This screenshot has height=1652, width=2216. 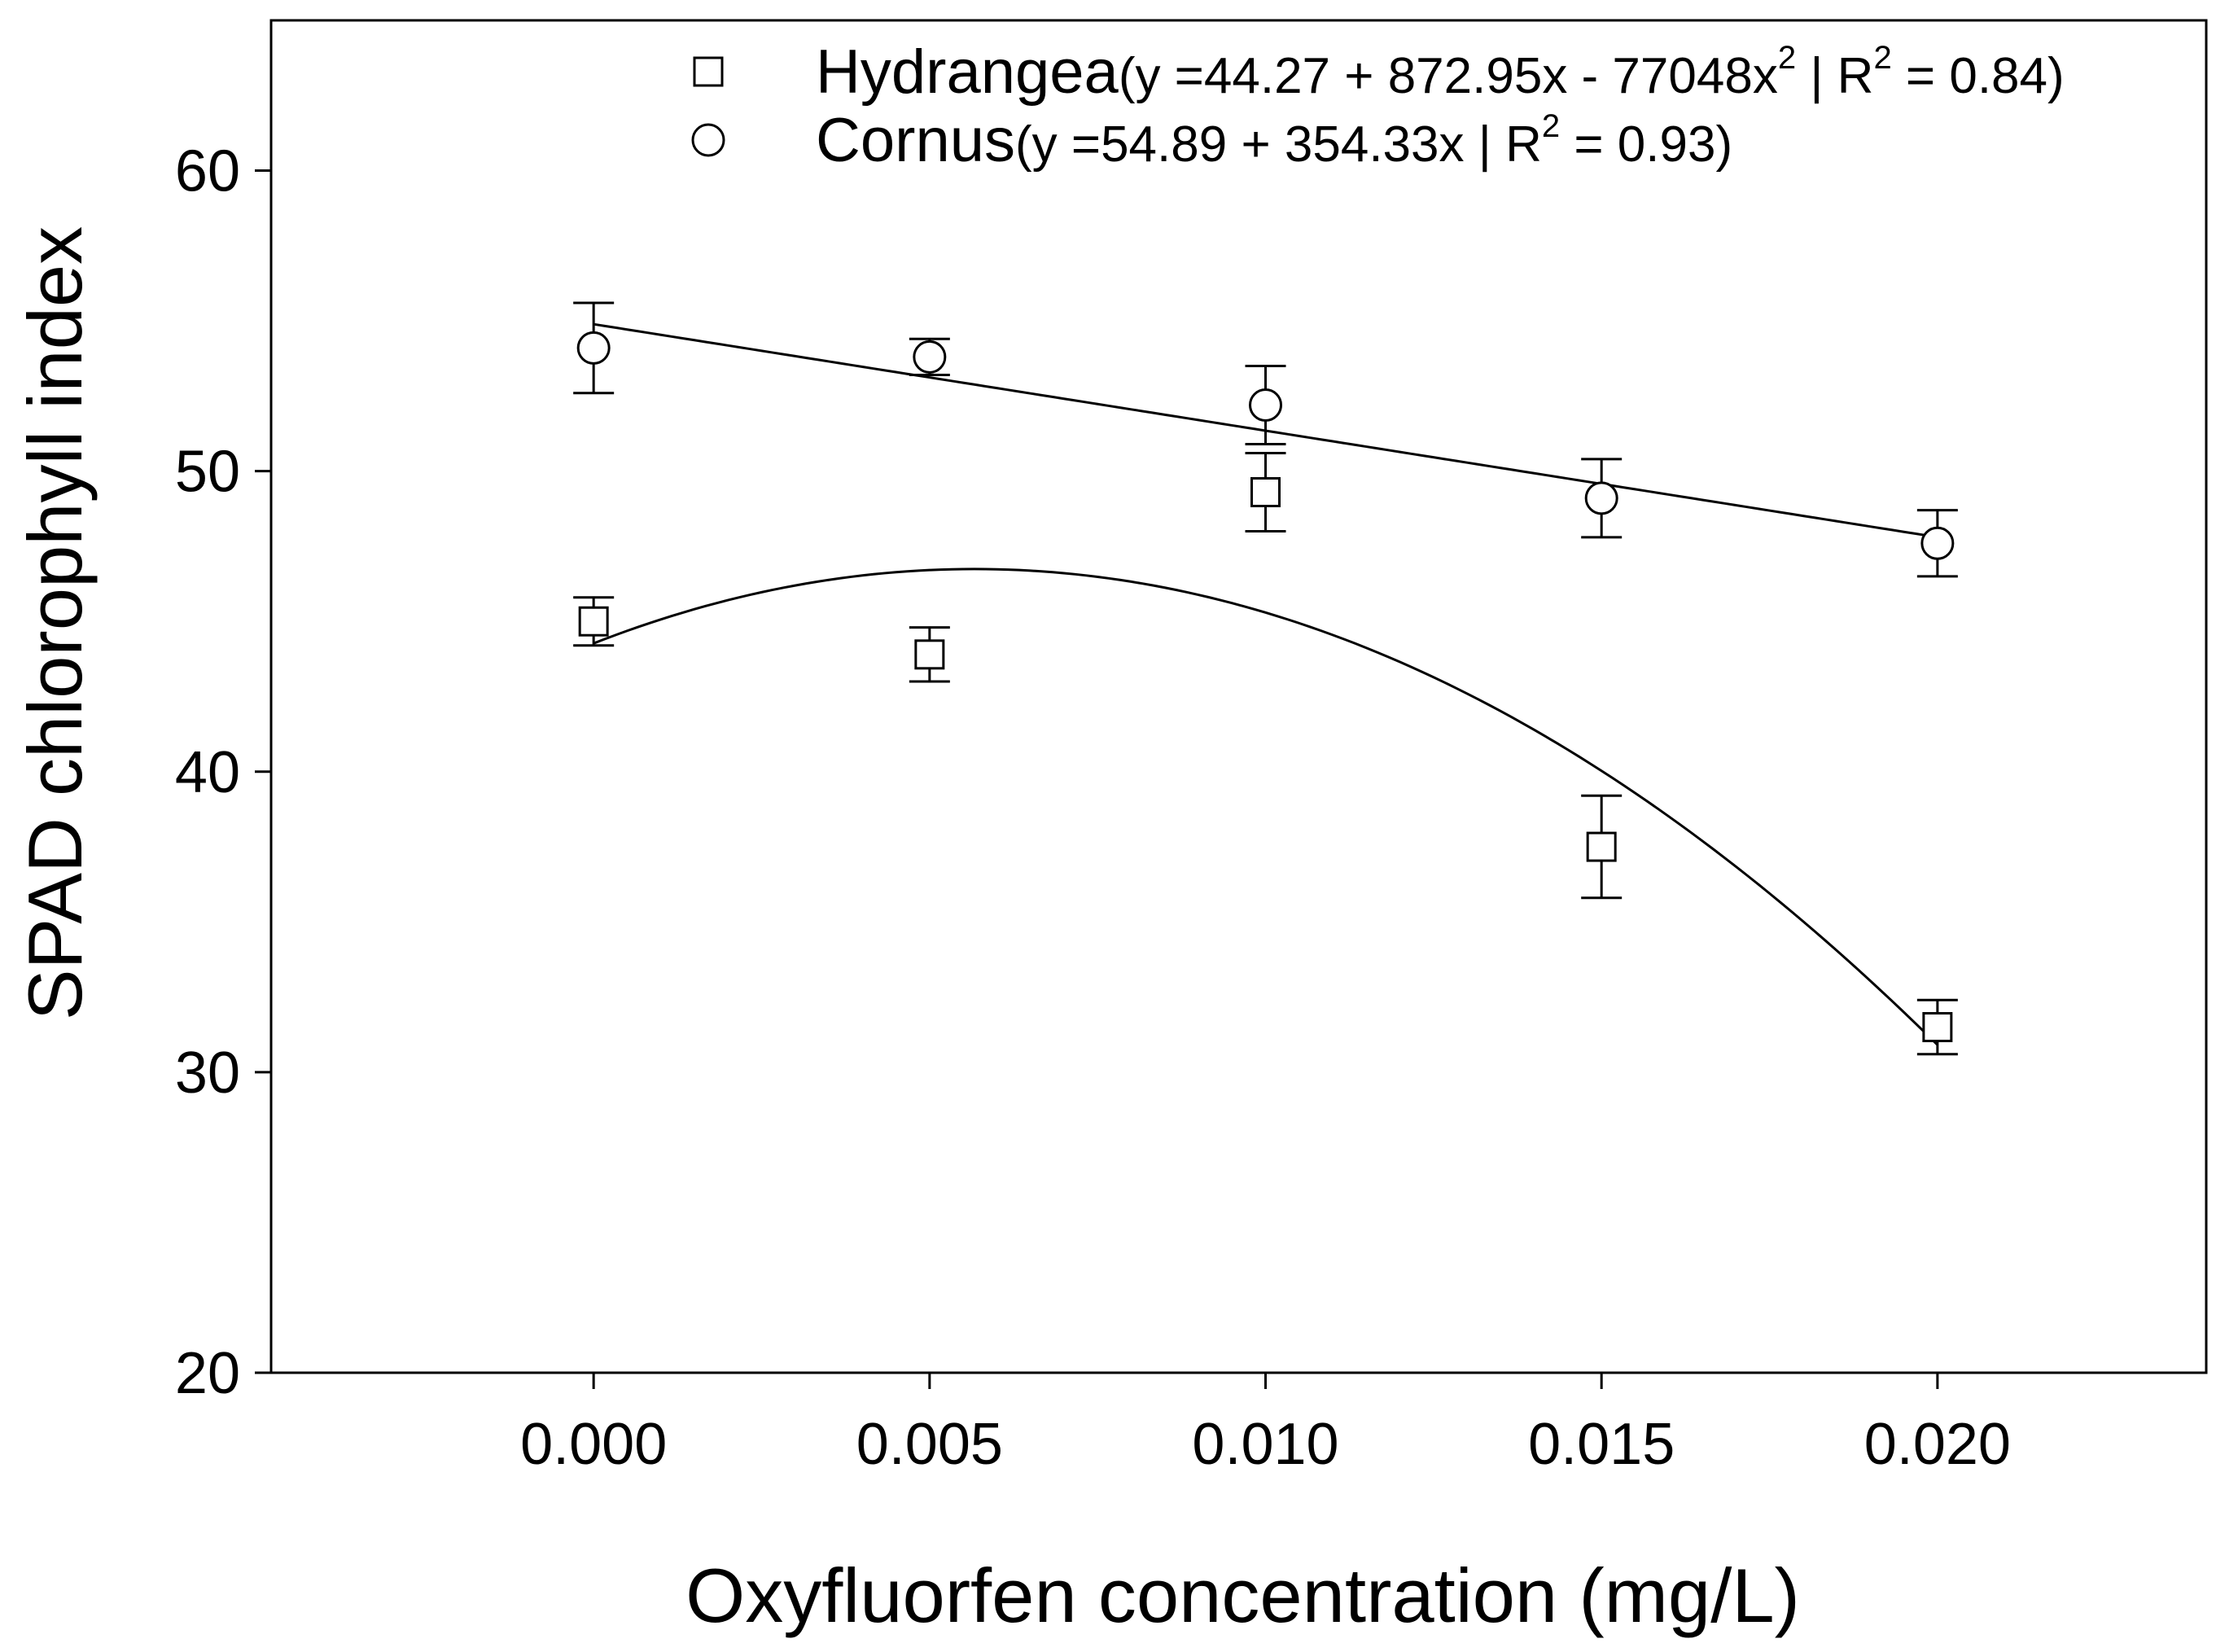 What do you see at coordinates (207, 772) in the screenshot?
I see `y-tick-label: 40` at bounding box center [207, 772].